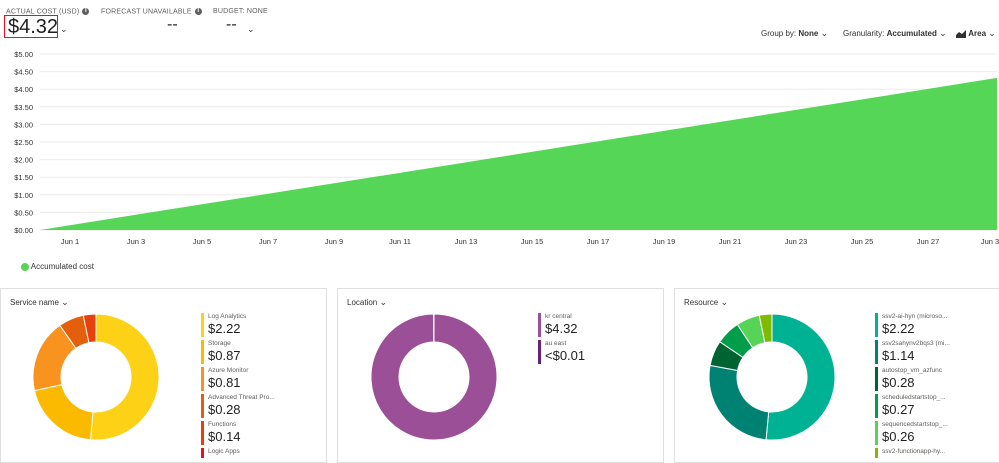 The width and height of the screenshot is (999, 463). What do you see at coordinates (23, 212) in the screenshot?
I see `y-tick-label: $0.50` at bounding box center [23, 212].